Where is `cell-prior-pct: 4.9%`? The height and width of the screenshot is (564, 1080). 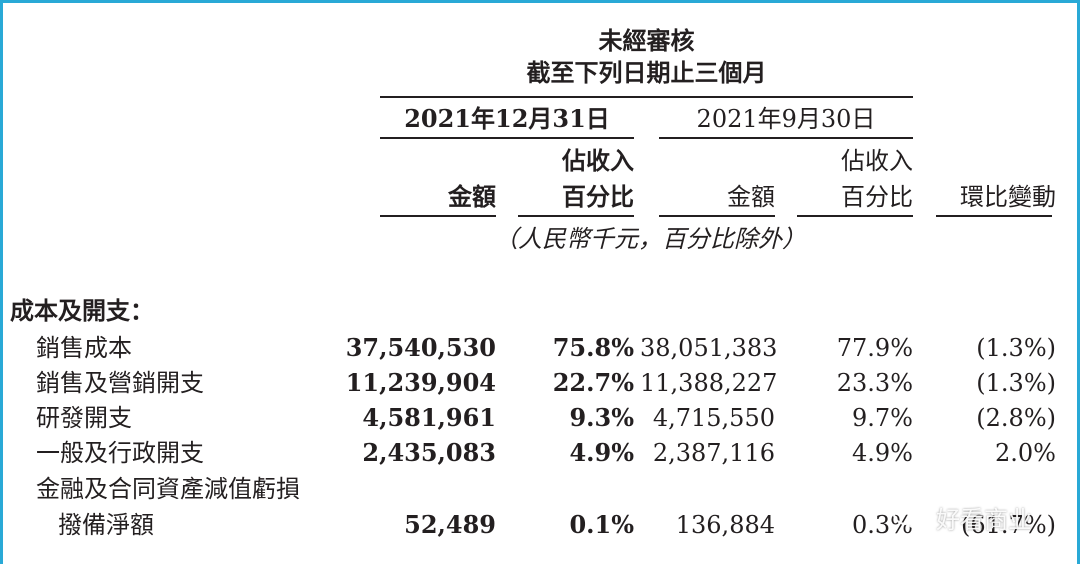
cell-prior-pct: 4.9% is located at coordinates (882, 453).